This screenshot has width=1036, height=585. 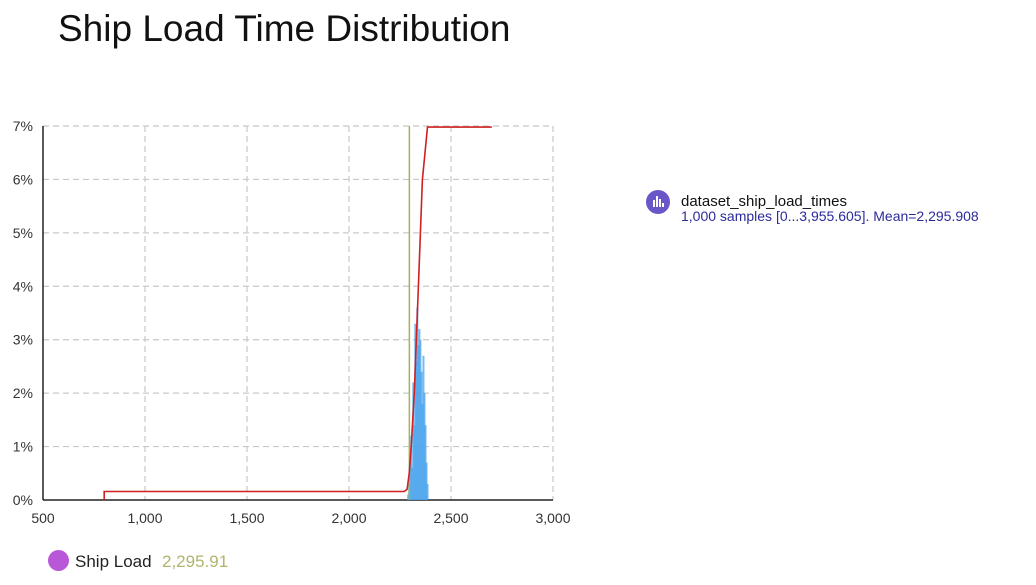 What do you see at coordinates (23, 233) in the screenshot?
I see `y-tick-label: 5%` at bounding box center [23, 233].